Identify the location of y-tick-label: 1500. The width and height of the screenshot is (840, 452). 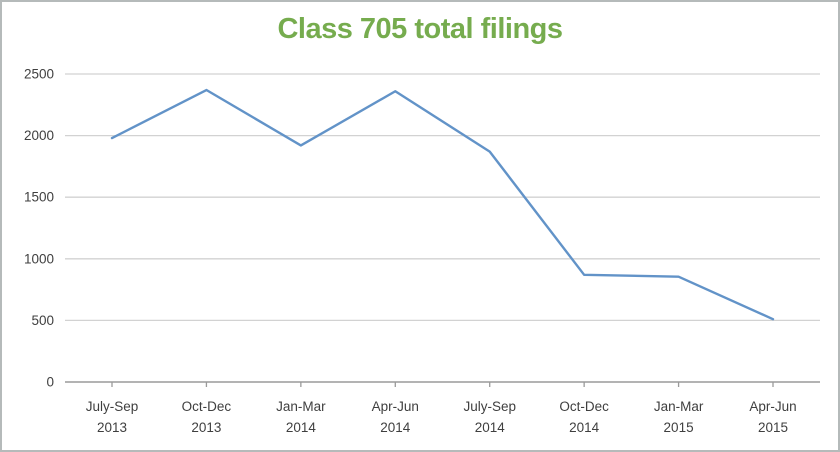
(39, 197).